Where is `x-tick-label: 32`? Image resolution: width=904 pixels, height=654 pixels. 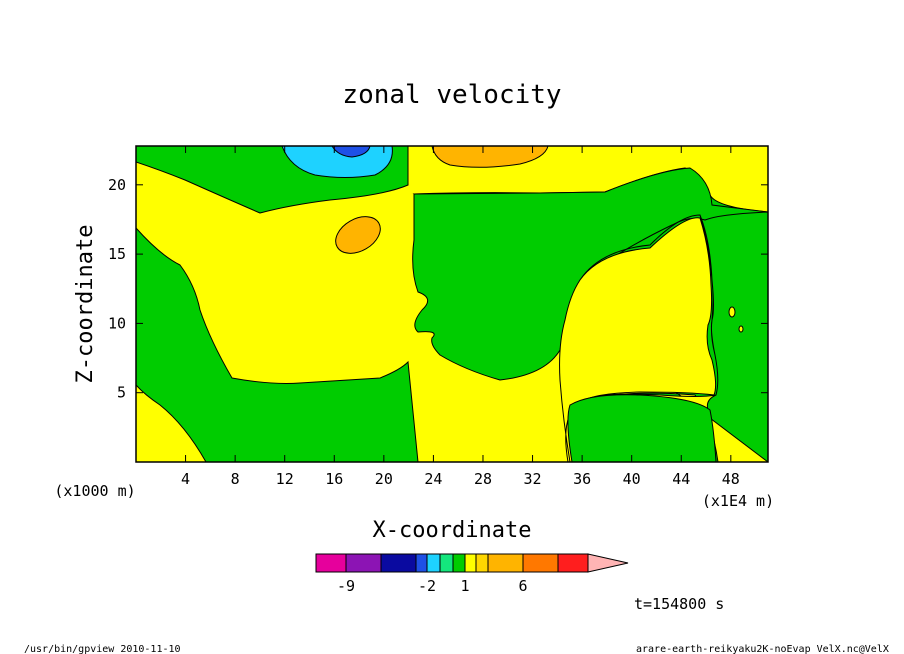 x-tick-label: 32 is located at coordinates (533, 479).